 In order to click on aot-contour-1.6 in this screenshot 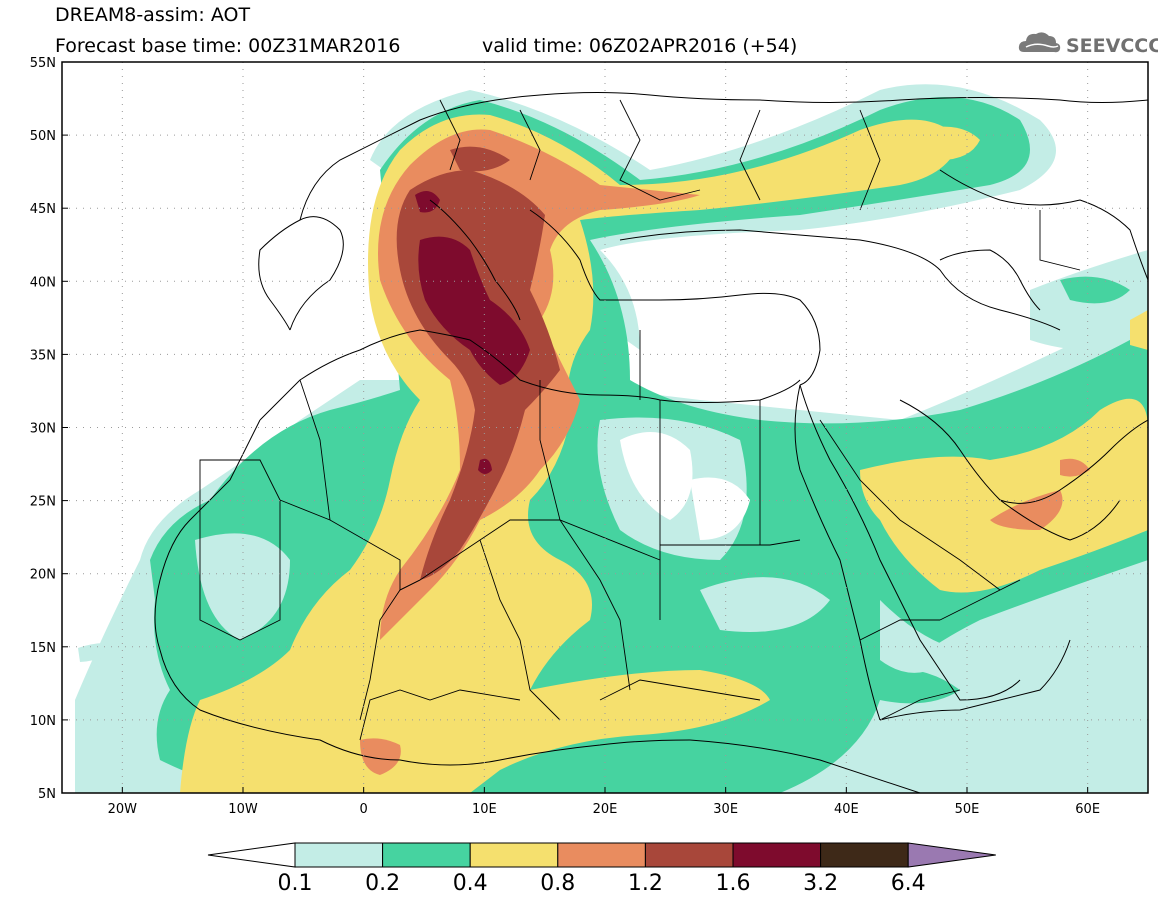, I will do `click(472, 332)`.